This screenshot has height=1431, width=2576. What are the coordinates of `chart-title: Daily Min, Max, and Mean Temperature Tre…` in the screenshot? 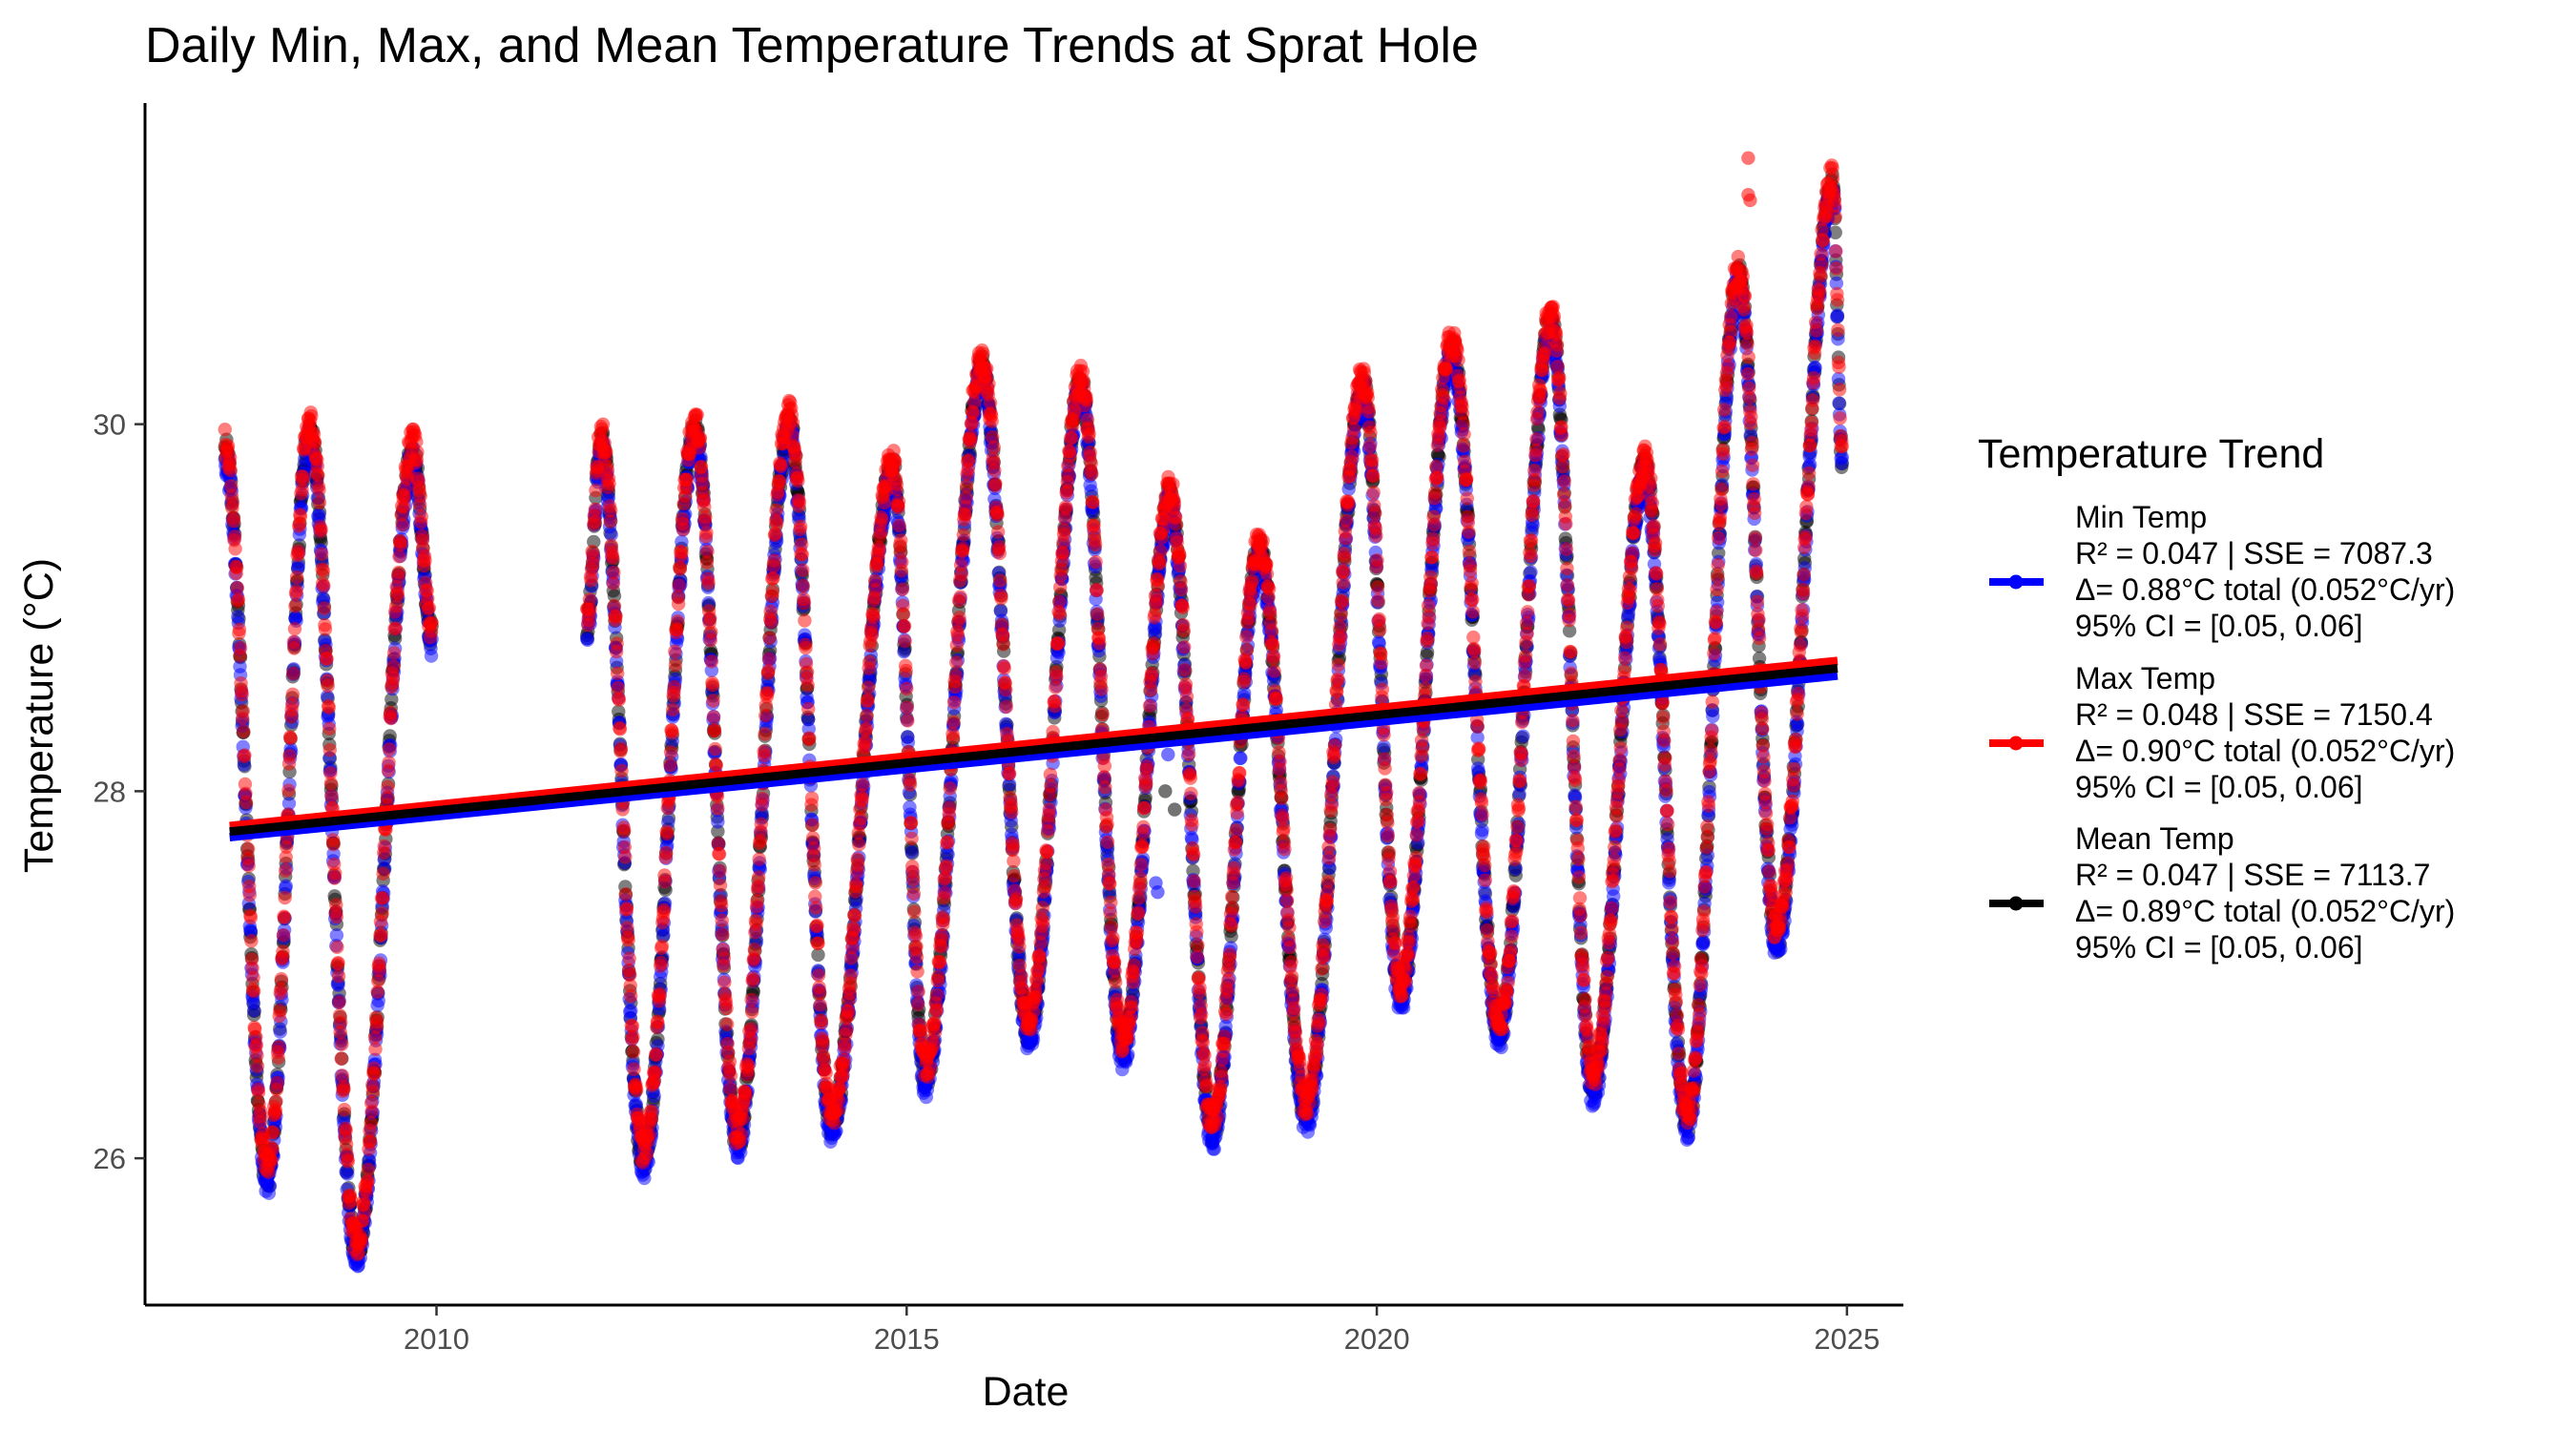 It's located at (812, 45).